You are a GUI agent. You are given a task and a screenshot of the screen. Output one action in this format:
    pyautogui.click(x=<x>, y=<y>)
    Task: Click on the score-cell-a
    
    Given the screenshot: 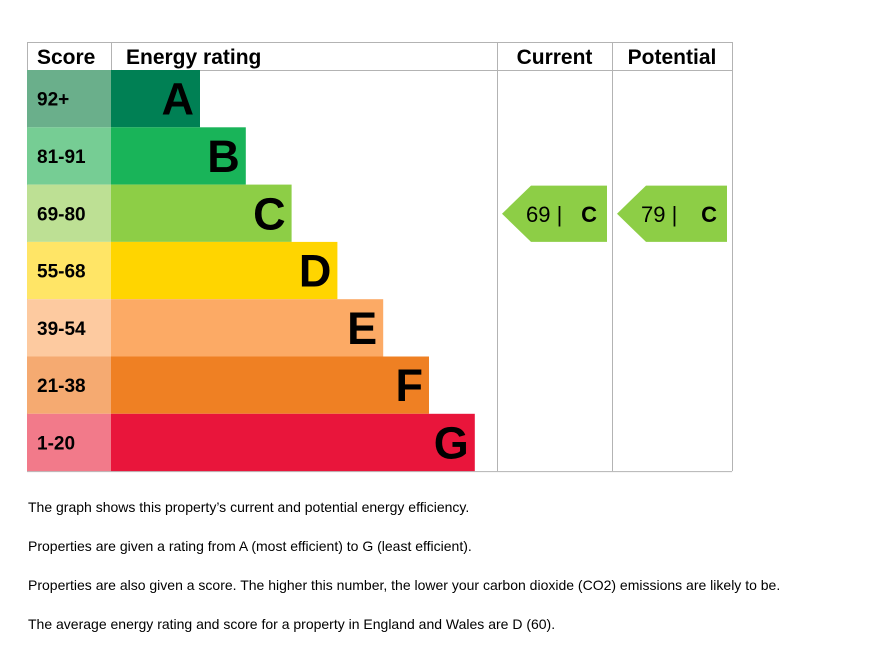 What is the action you would take?
    pyautogui.click(x=69, y=99)
    